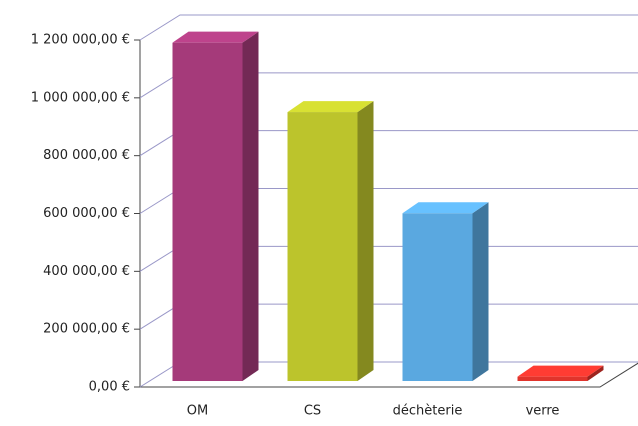 The image size is (638, 426). Describe the element at coordinates (86, 271) in the screenshot. I see `y-tick-label: 400 000,00 €` at that location.